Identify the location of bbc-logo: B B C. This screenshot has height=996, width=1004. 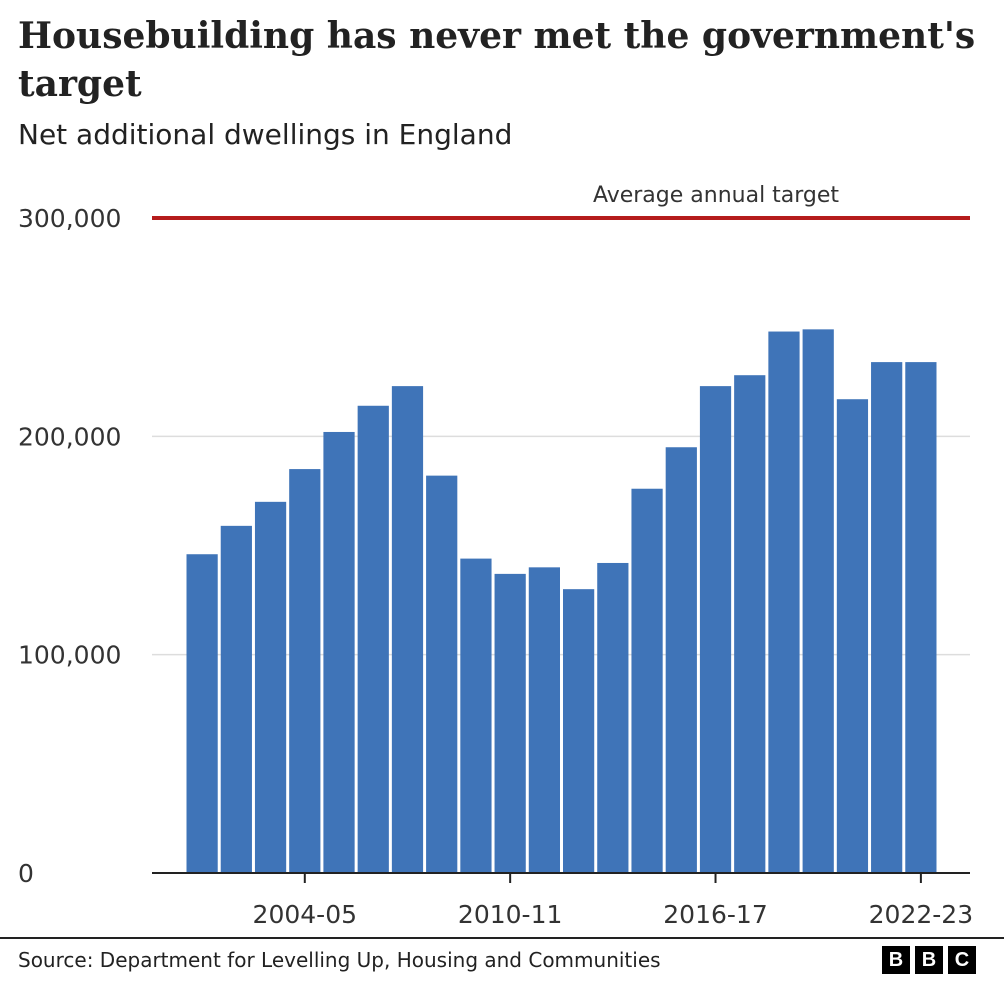
(929, 960).